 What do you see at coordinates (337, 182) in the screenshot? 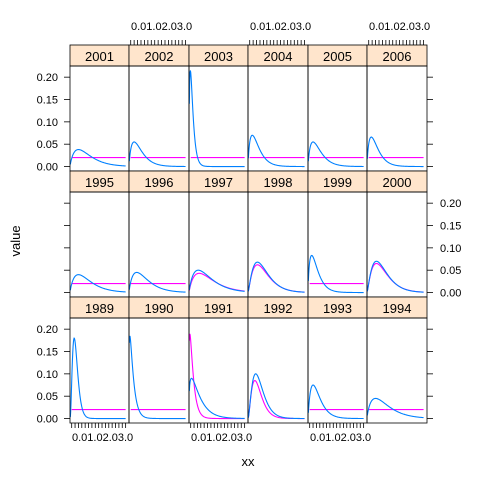
I see `strip-label: 1999` at bounding box center [337, 182].